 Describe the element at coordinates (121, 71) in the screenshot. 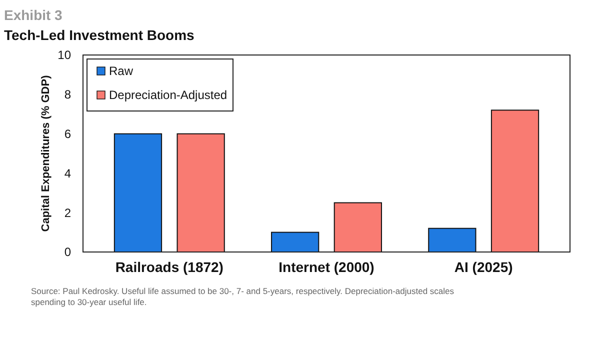

I see `legend-label: Raw` at that location.